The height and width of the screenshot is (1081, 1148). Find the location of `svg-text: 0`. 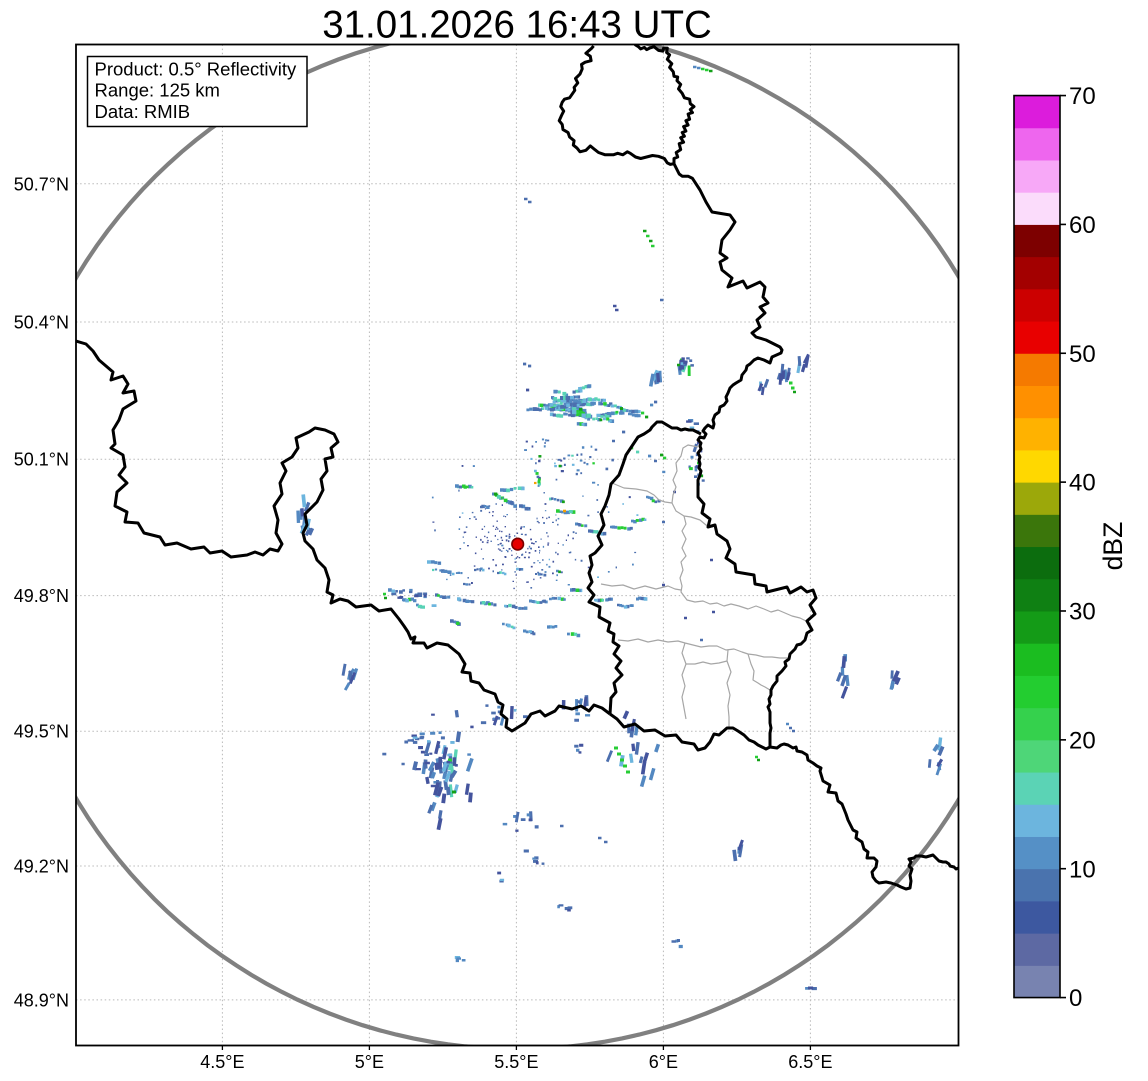

svg-text: 0 is located at coordinates (1075, 998).